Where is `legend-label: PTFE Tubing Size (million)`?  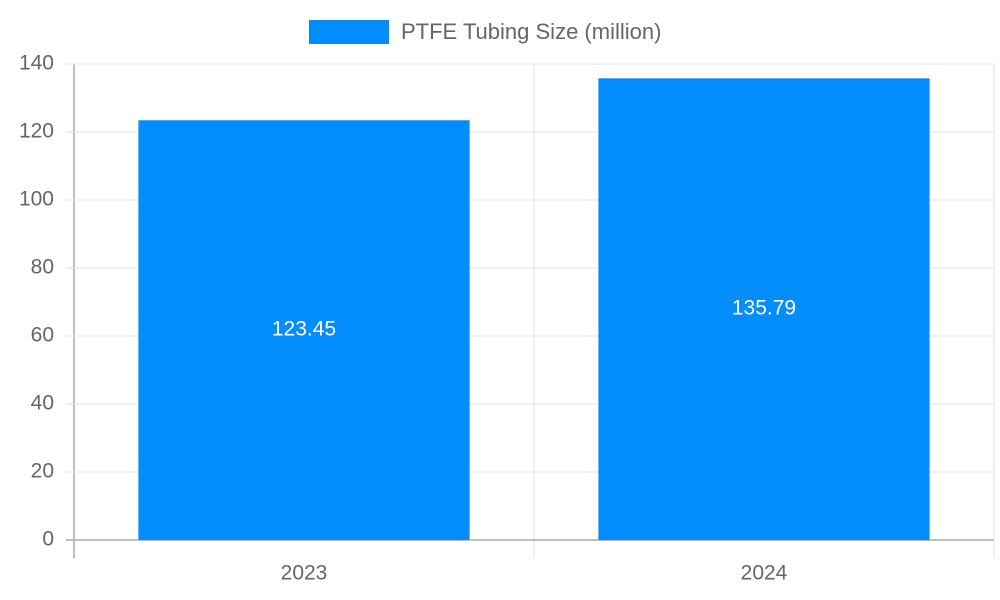
legend-label: PTFE Tubing Size (million) is located at coordinates (531, 31).